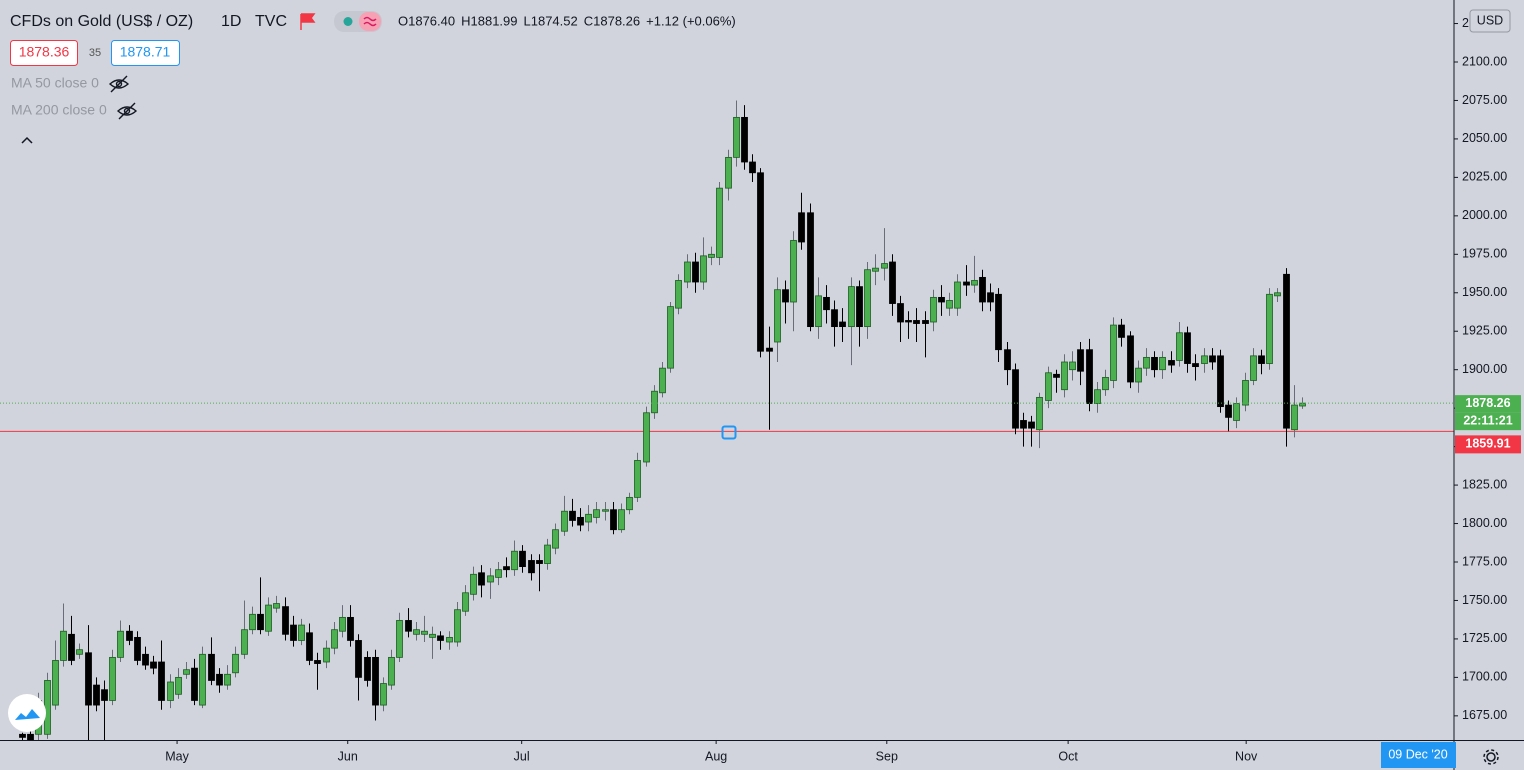 This screenshot has height=770, width=1524. I want to click on x-tick-label: Jul, so click(522, 756).